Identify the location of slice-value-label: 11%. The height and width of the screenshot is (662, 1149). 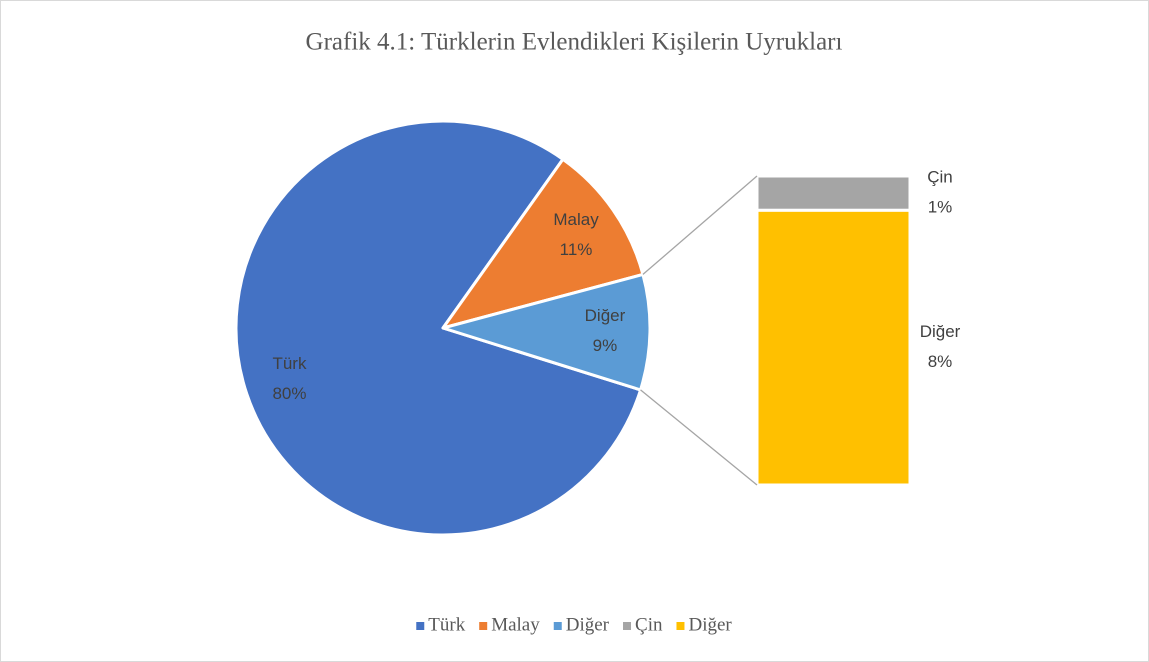
(576, 249).